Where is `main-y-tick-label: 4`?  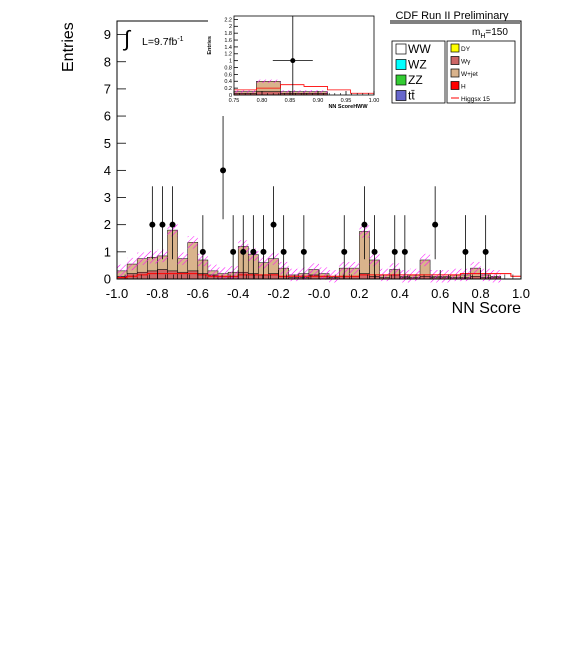
main-y-tick-label: 4 is located at coordinates (107, 170).